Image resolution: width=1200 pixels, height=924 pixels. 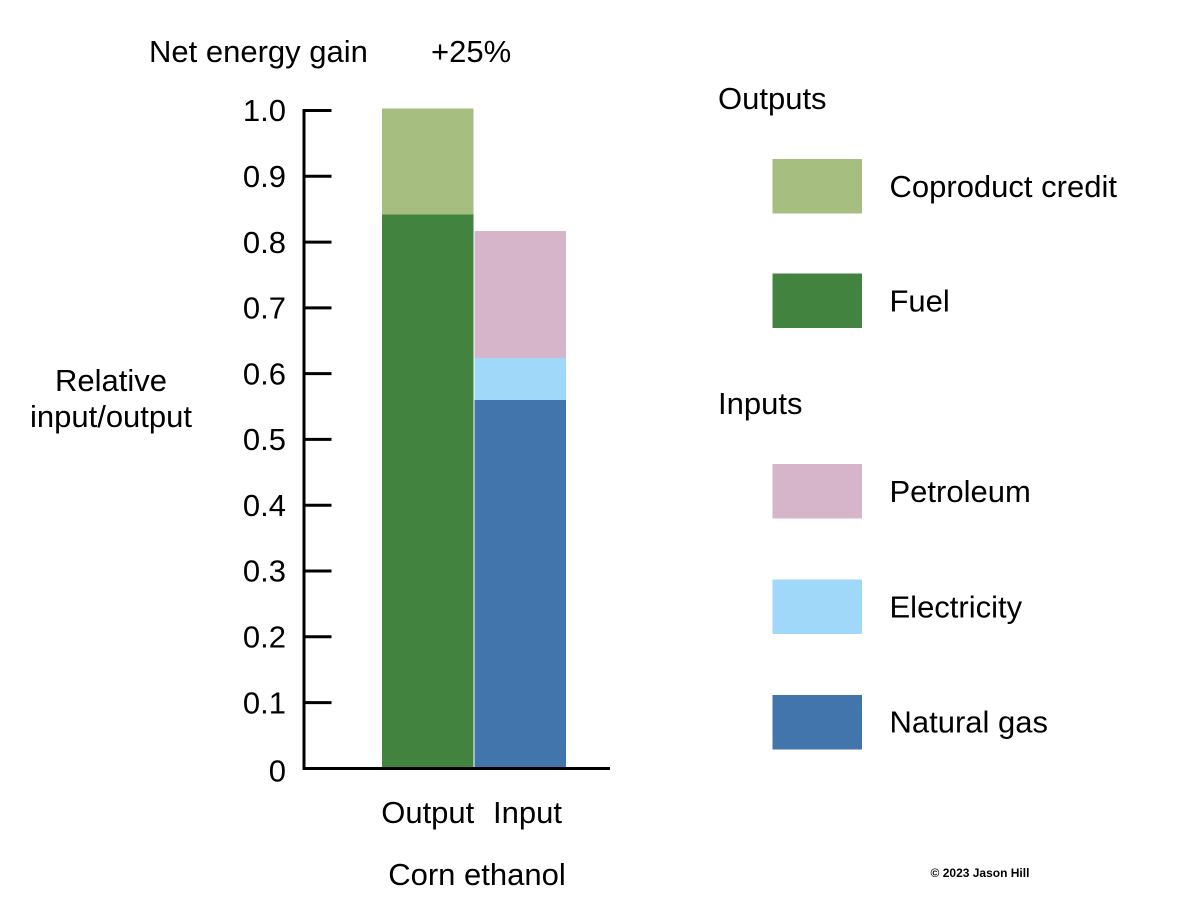 I want to click on svg-text: 0.2, so click(x=264, y=637).